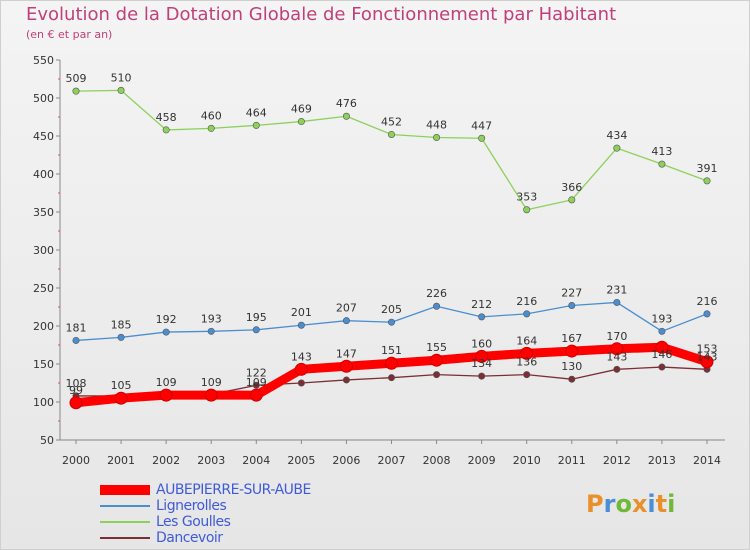 The image size is (750, 550). What do you see at coordinates (346, 460) in the screenshot?
I see `x-tick-label: 2006` at bounding box center [346, 460].